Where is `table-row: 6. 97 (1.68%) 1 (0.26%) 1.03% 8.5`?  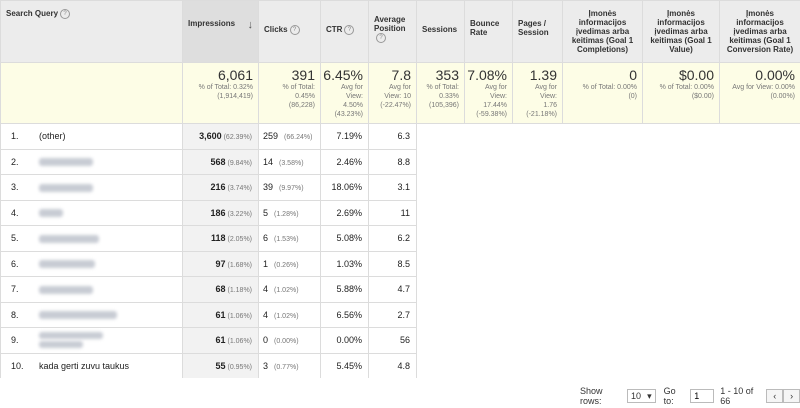
table-row: 6. 97 (1.68%) 1 (0.26%) 1.03% 8.5 is located at coordinates (400, 263).